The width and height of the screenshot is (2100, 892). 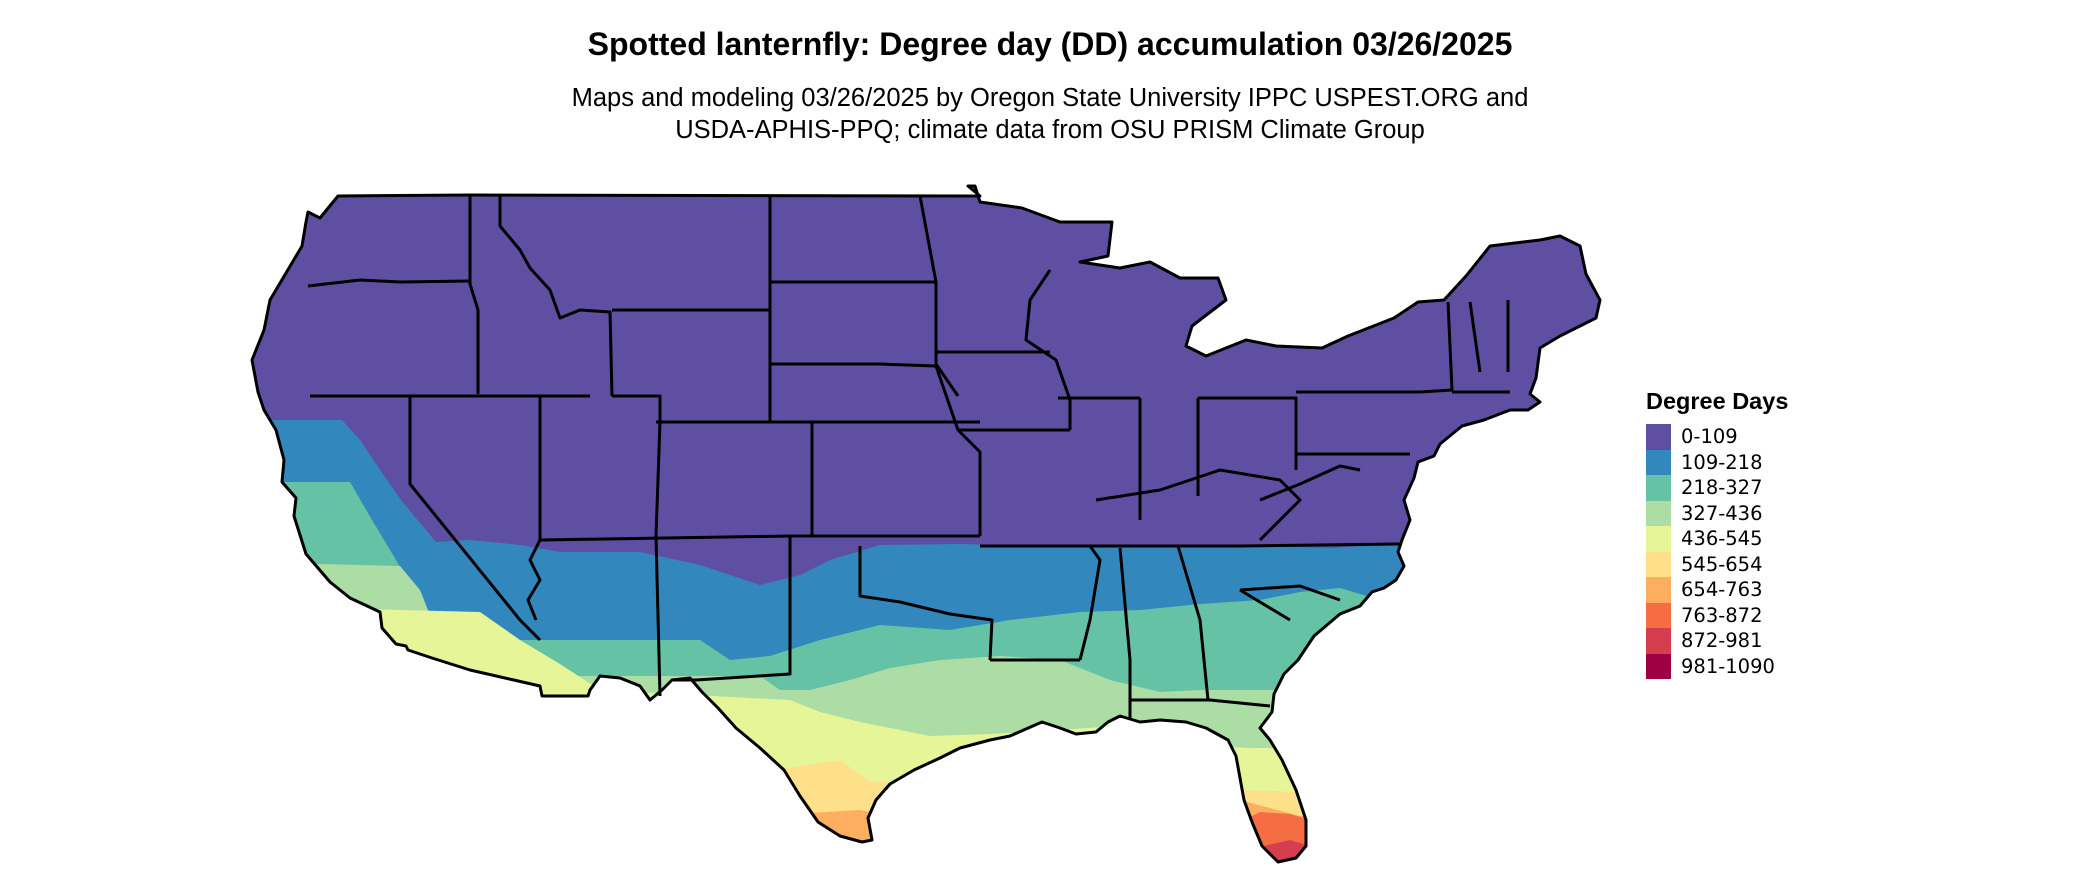 What do you see at coordinates (1240, 545) in the screenshot?
I see `tn-ky-border` at bounding box center [1240, 545].